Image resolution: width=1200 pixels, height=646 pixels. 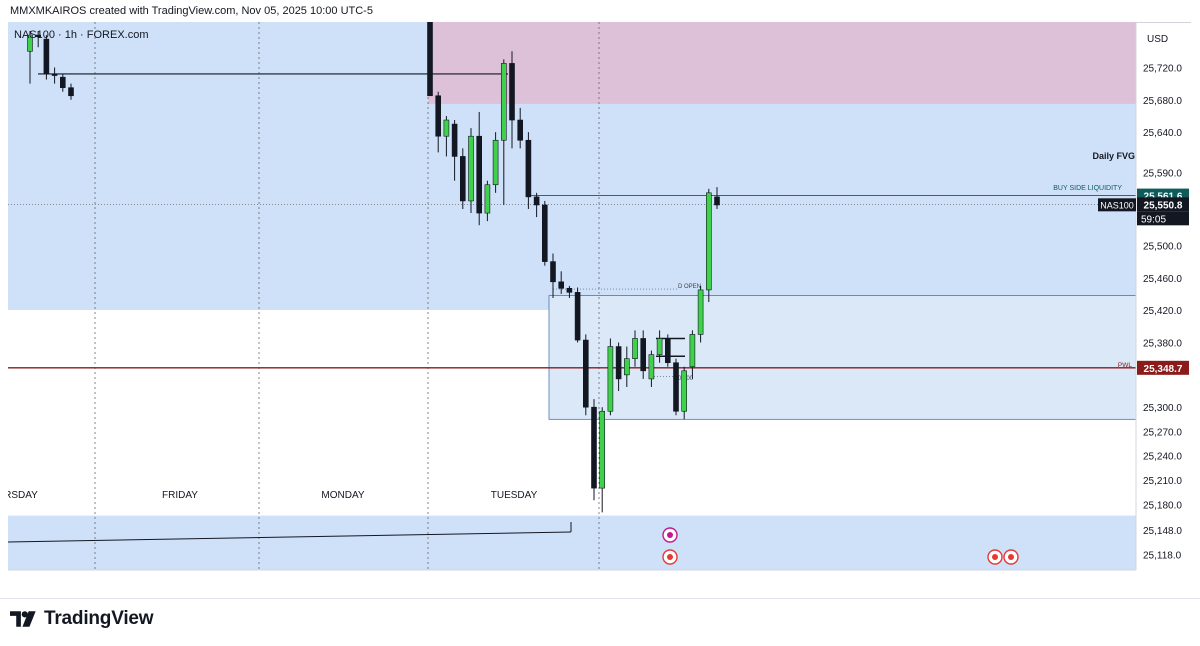 I want to click on tradingview-brand: TradingView, so click(x=82, y=619).